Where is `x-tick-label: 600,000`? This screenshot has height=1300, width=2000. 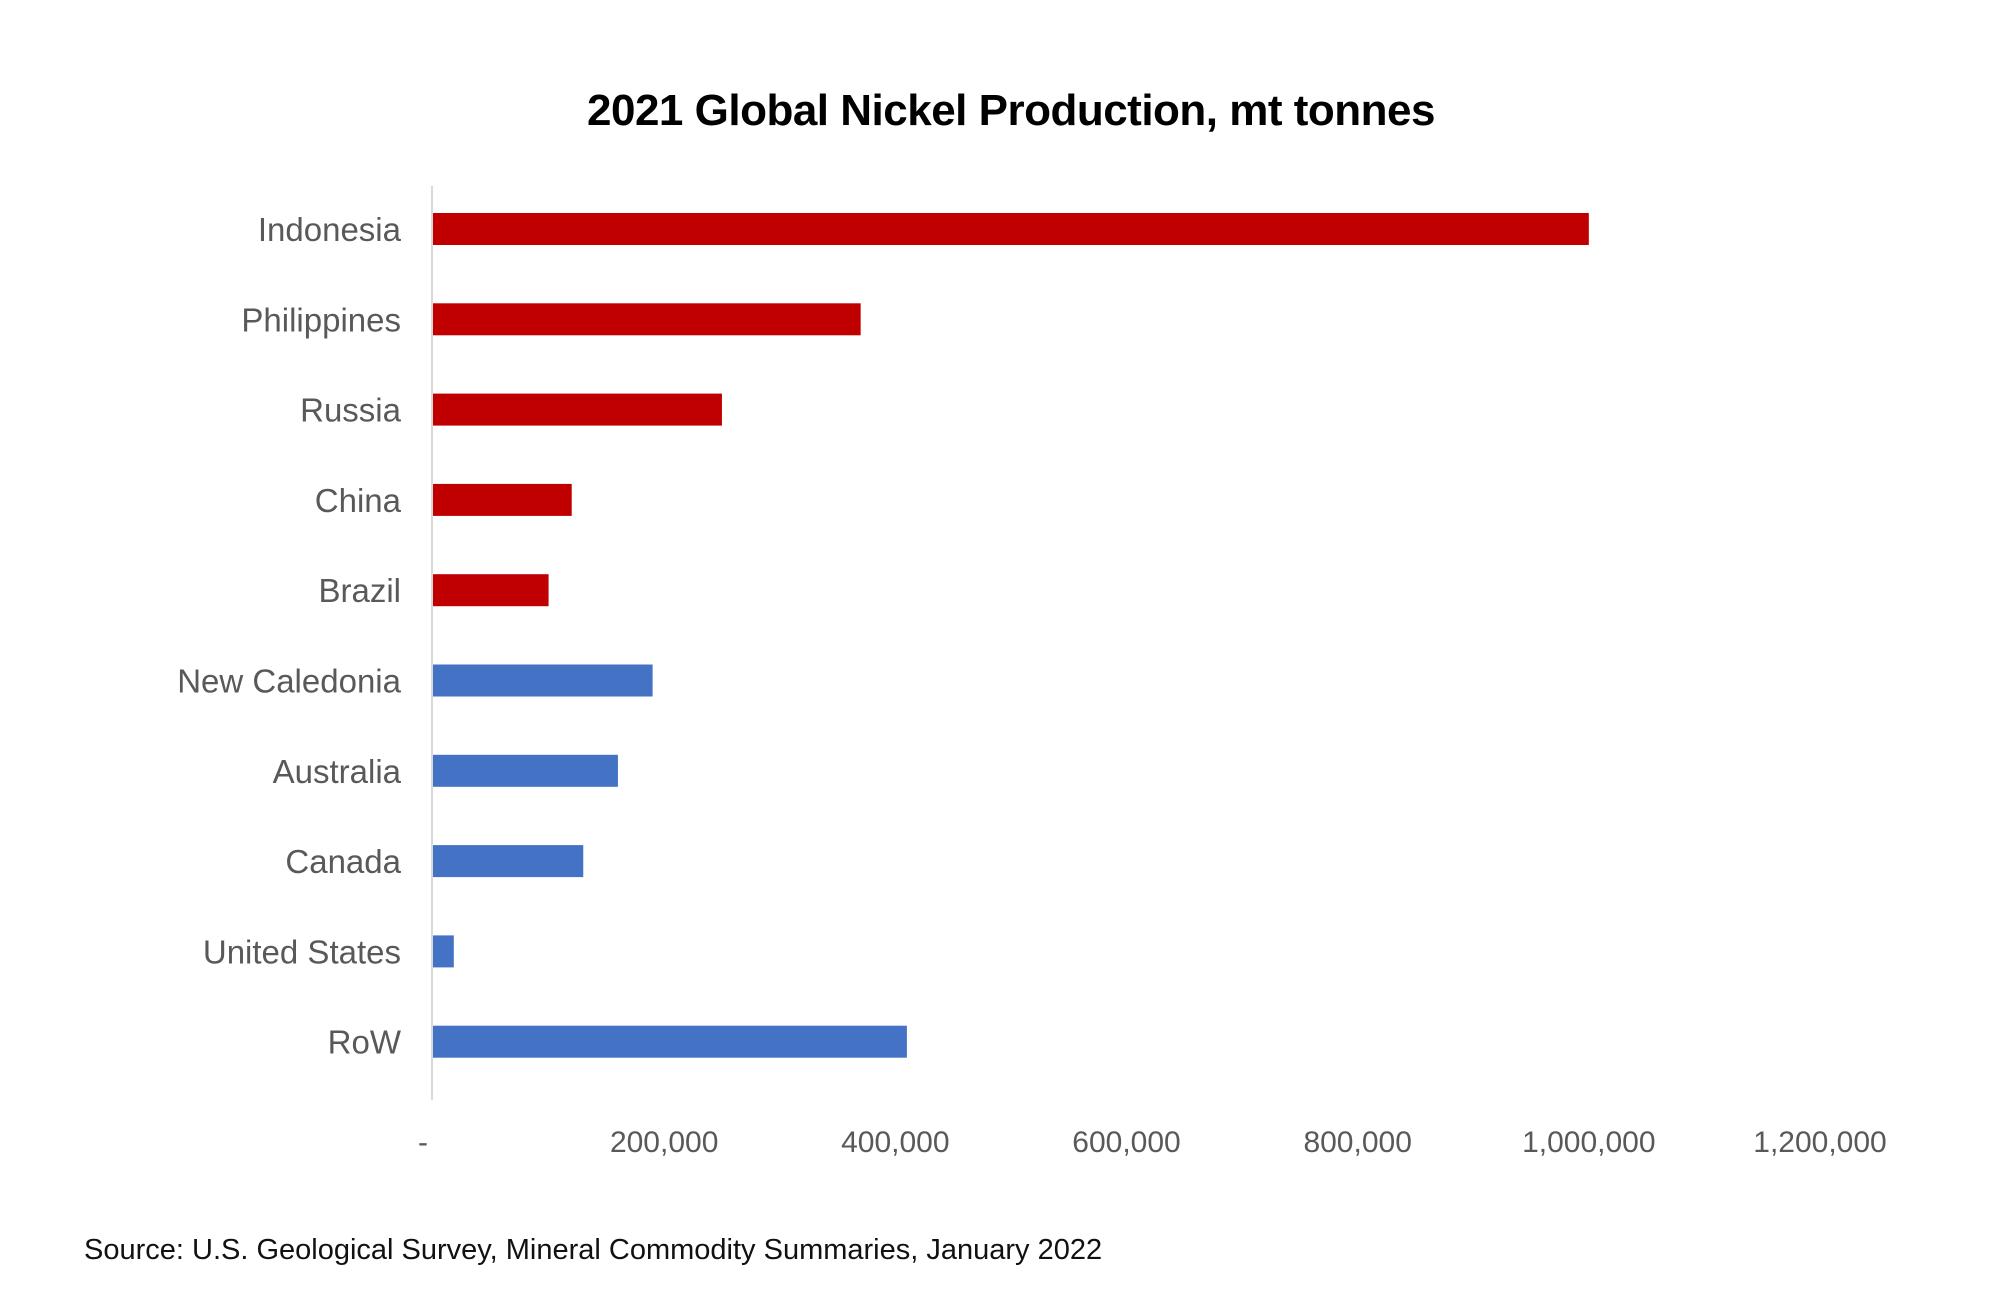 x-tick-label: 600,000 is located at coordinates (1126, 1142).